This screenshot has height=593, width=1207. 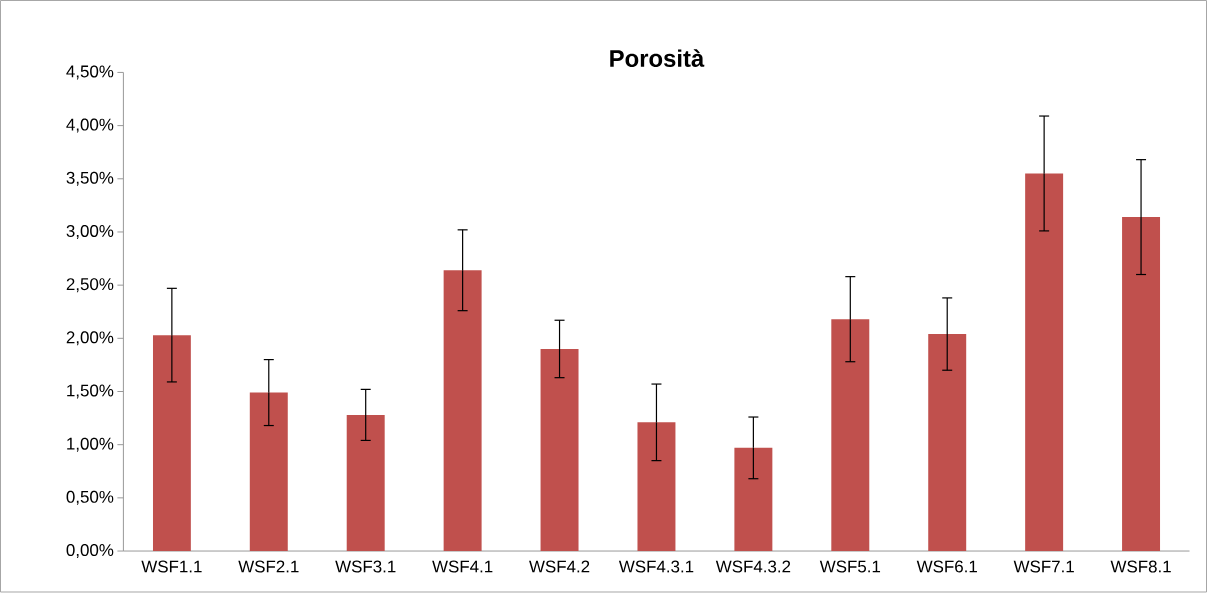 What do you see at coordinates (462, 566) in the screenshot?
I see `x-tick-label: WSF4.1` at bounding box center [462, 566].